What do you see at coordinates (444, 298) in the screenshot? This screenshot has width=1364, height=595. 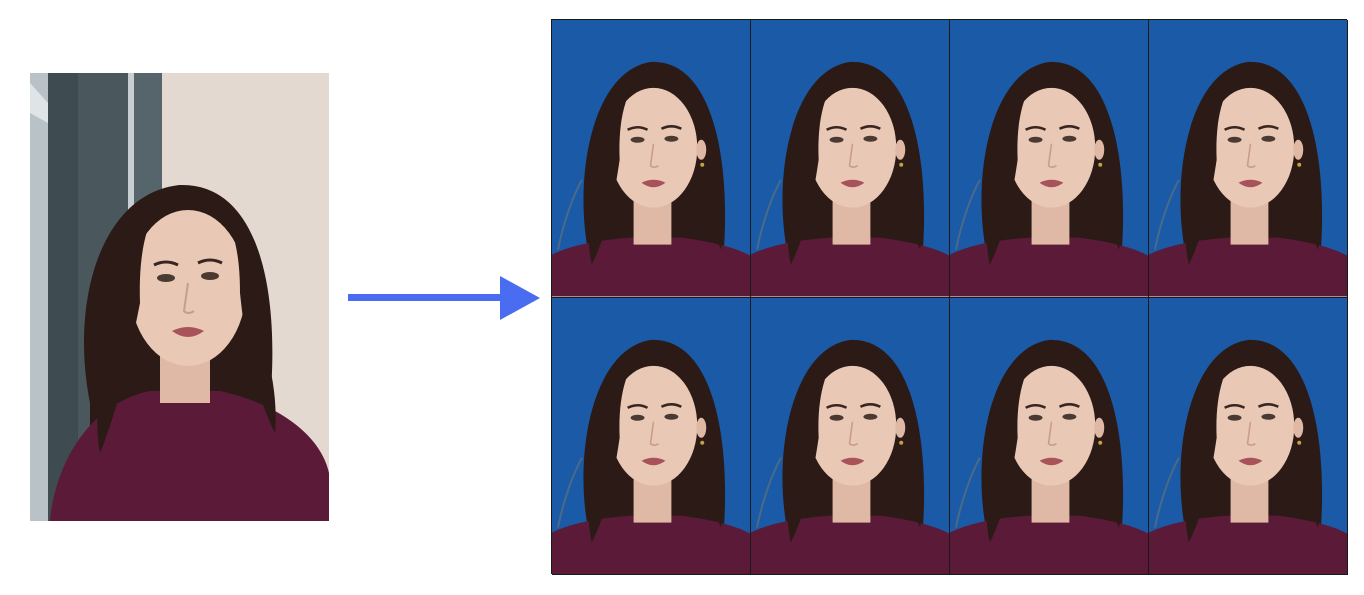 I see `right-arrow-icon` at bounding box center [444, 298].